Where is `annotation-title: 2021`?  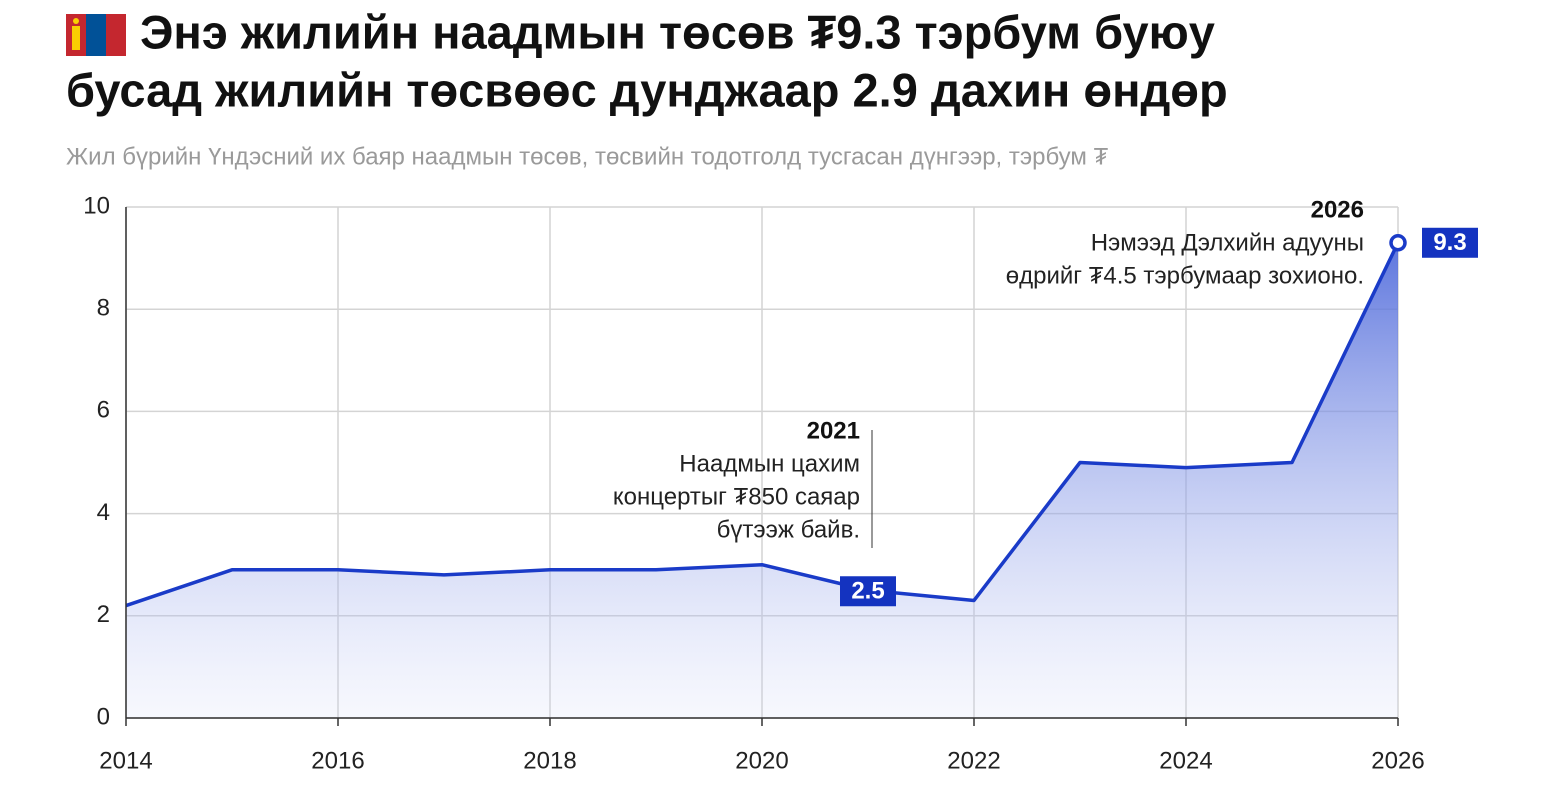 annotation-title: 2021 is located at coordinates (833, 430).